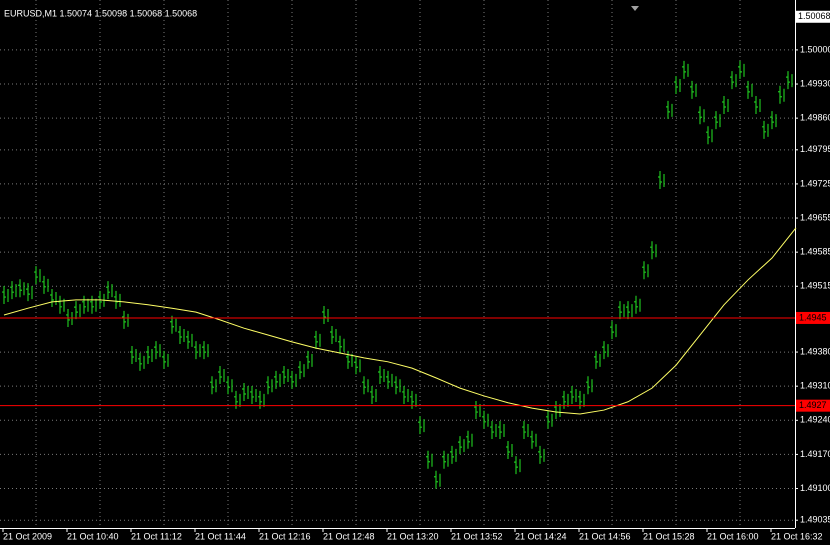  What do you see at coordinates (815, 488) in the screenshot?
I see `y-tick-label: 1.49100` at bounding box center [815, 488].